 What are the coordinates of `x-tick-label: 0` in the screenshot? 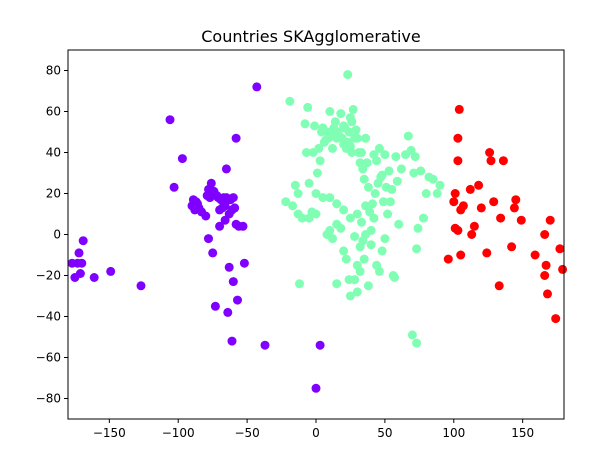 It's located at (316, 433).